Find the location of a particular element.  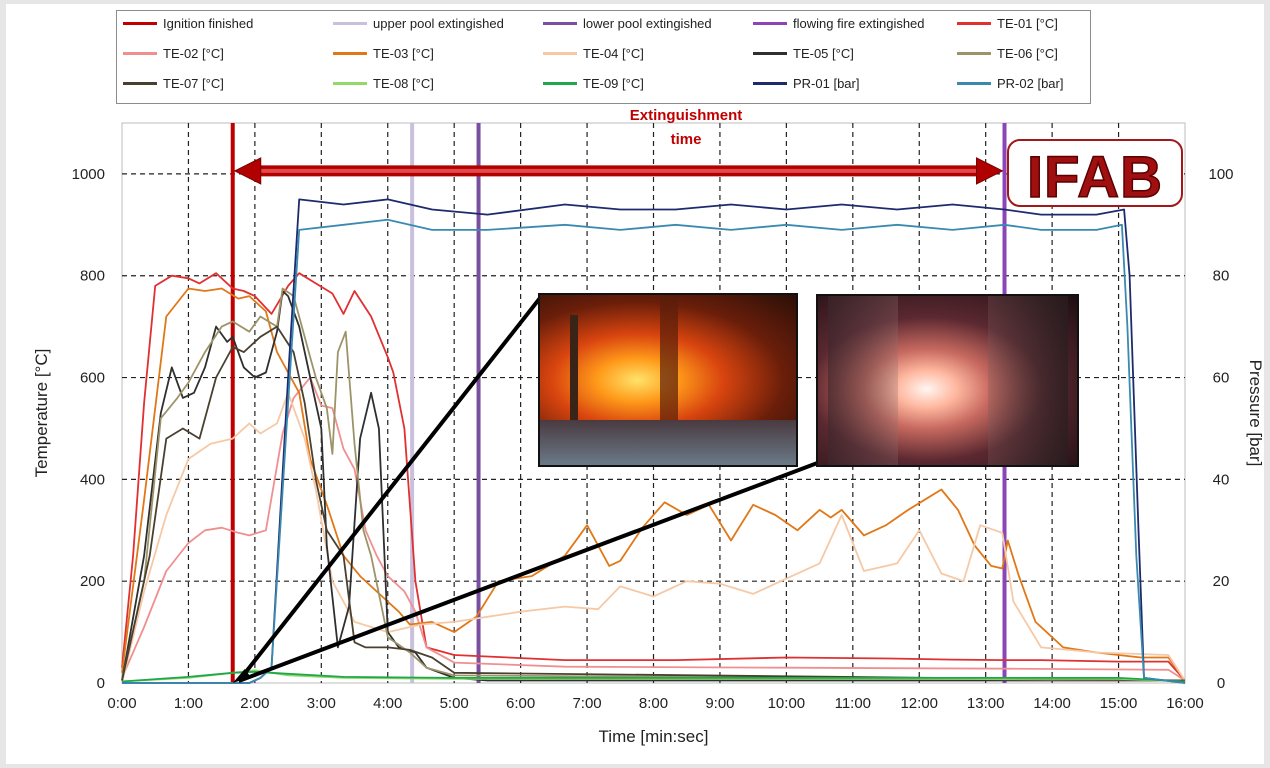

legend-item: TE-02 [°C] is located at coordinates (173, 53).